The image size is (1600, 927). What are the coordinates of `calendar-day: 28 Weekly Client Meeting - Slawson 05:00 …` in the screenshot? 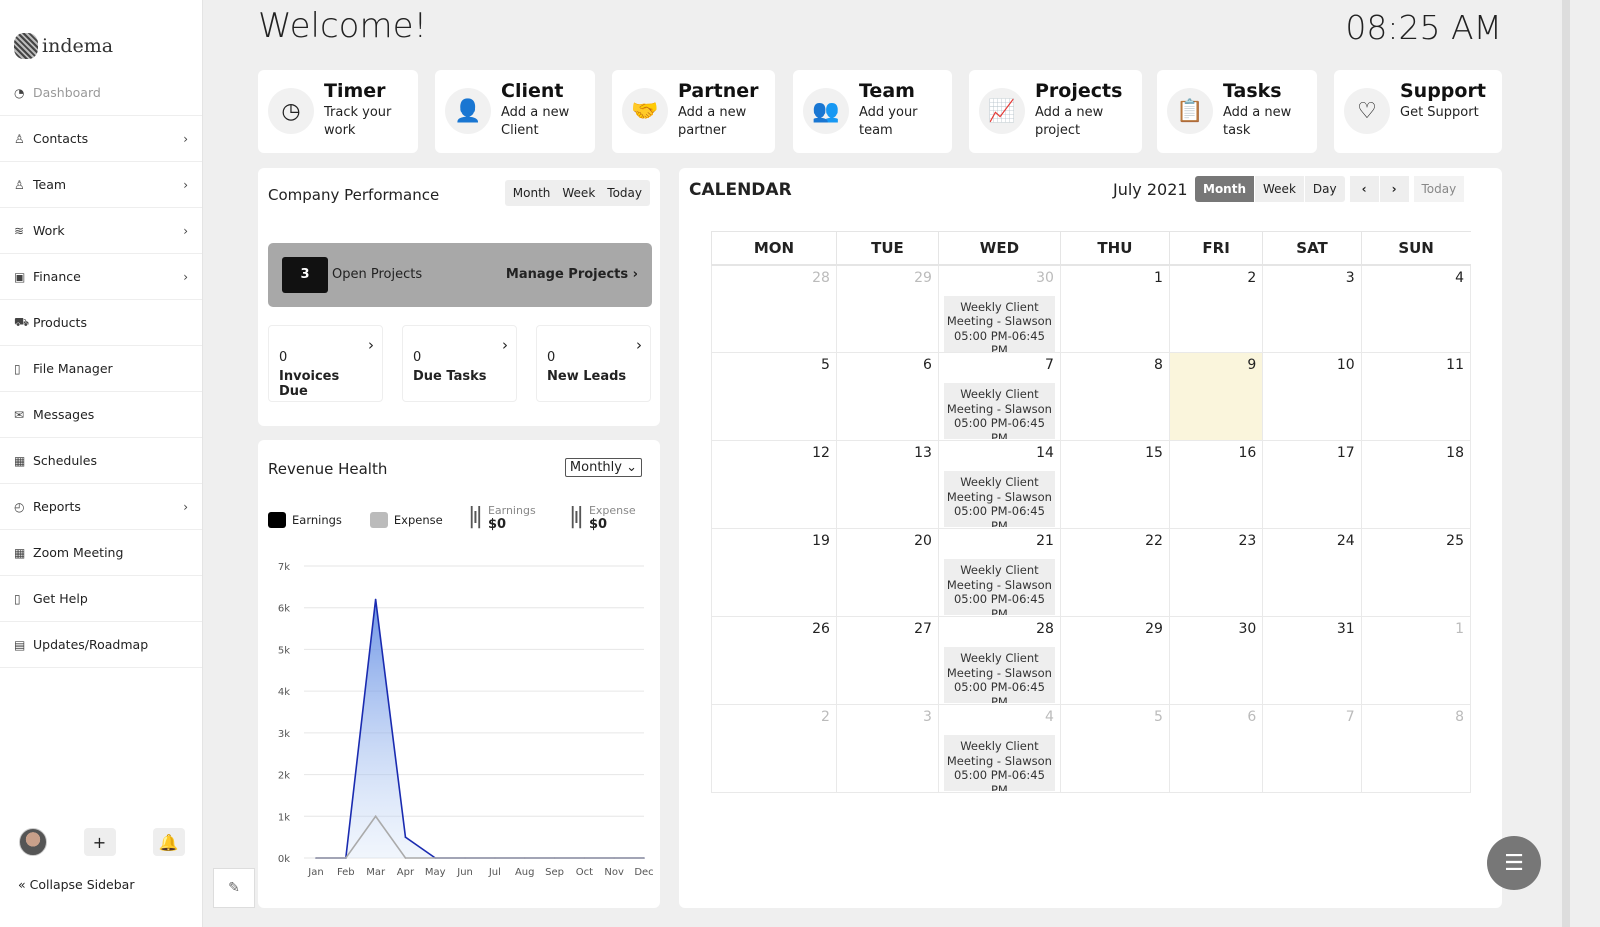 It's located at (999, 660).